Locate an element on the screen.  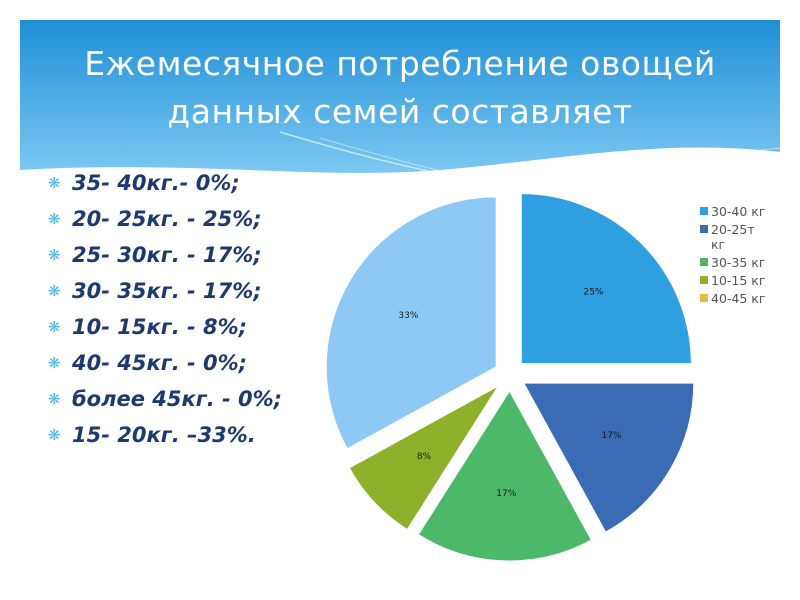
bullet-item: ❋ 20- 25кг. - 25%; is located at coordinates (198, 219).